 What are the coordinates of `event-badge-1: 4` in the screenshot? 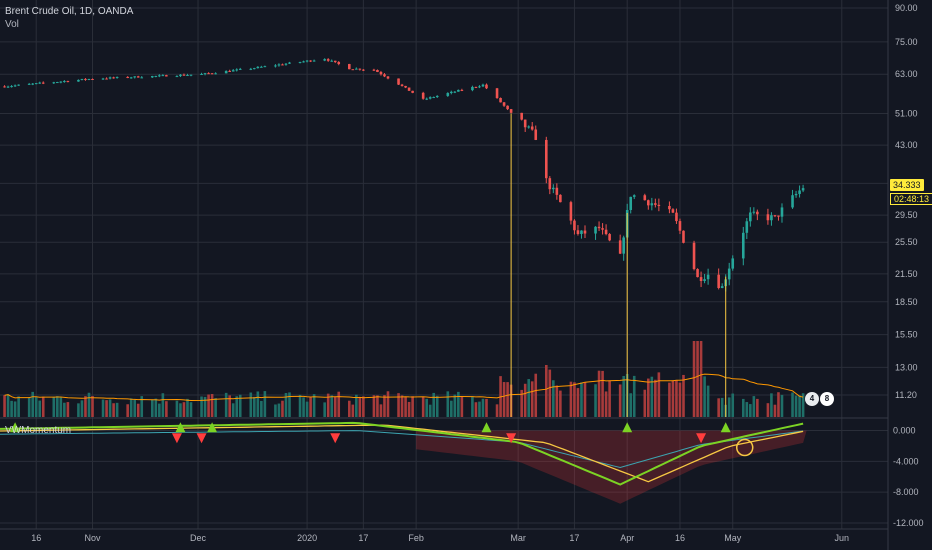 It's located at (812, 399).